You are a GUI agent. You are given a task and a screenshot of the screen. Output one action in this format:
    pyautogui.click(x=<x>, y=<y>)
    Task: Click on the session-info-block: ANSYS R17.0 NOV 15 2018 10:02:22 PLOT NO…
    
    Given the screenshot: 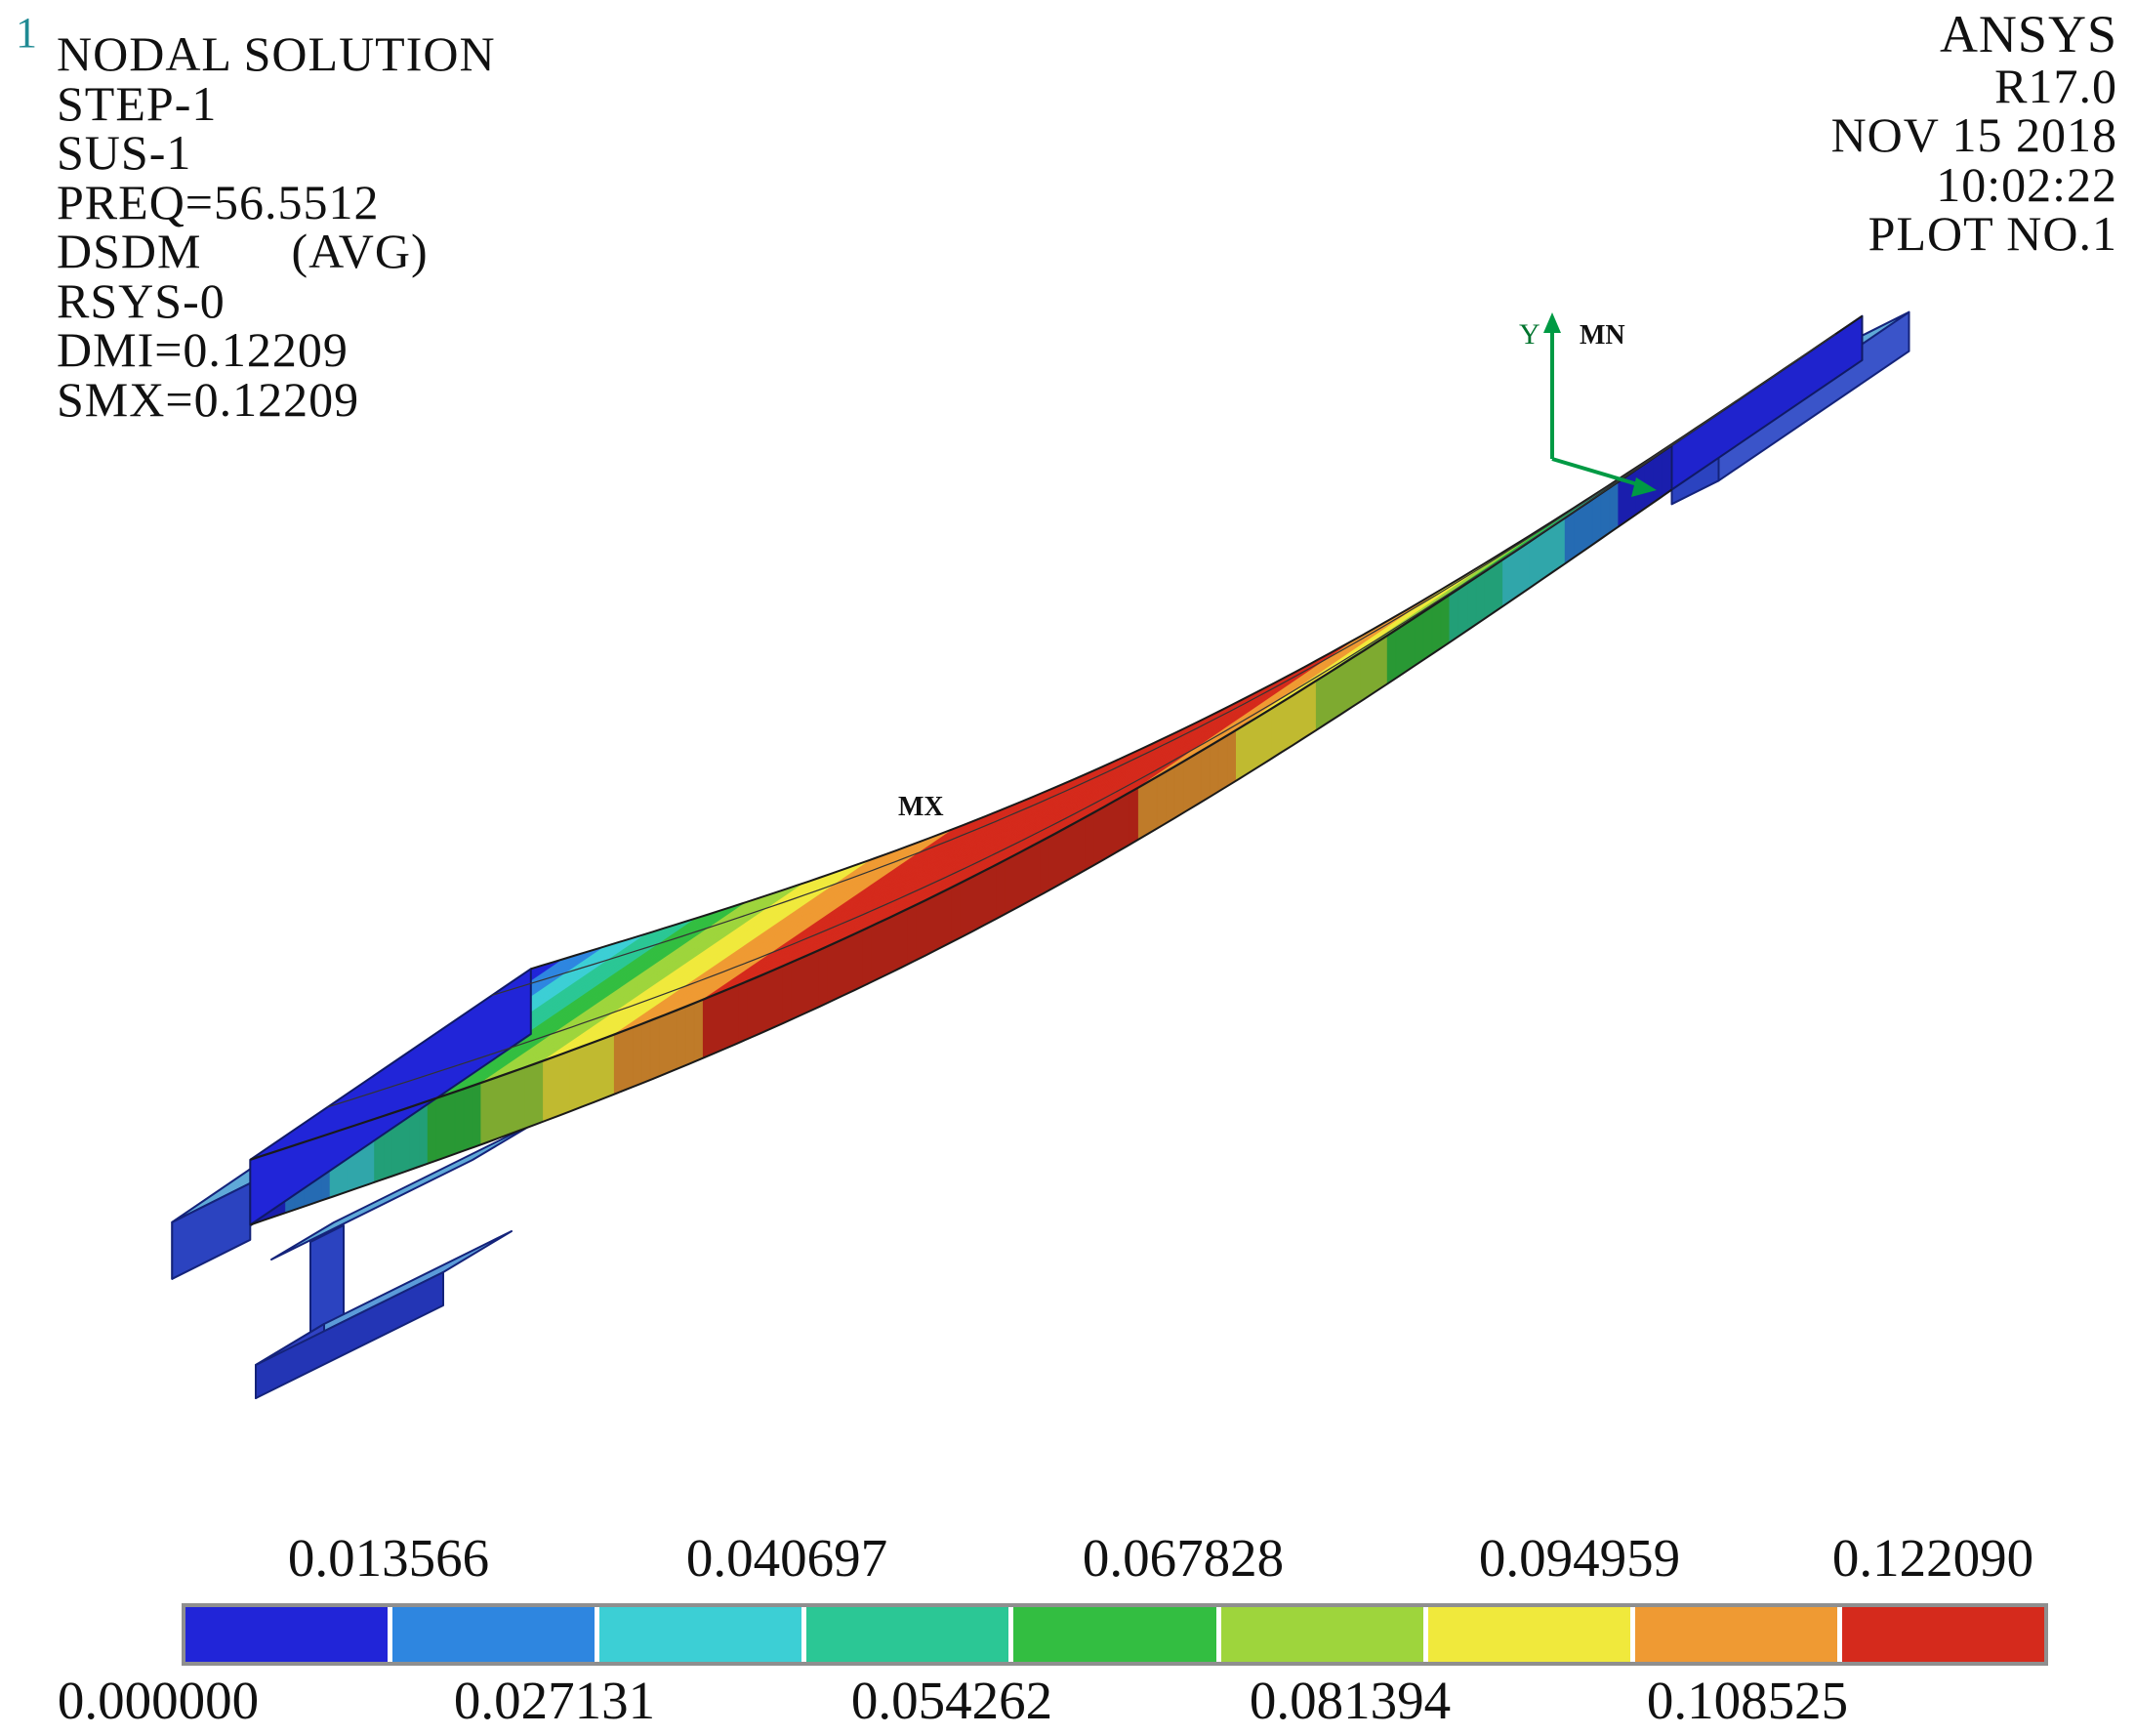 What is the action you would take?
    pyautogui.click(x=1974, y=133)
    